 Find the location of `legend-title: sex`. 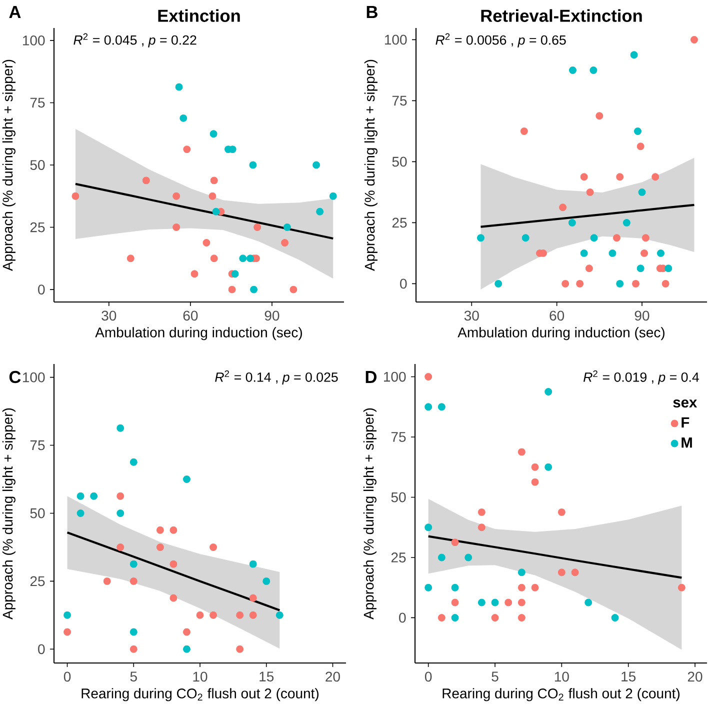

legend-title: sex is located at coordinates (685, 404).